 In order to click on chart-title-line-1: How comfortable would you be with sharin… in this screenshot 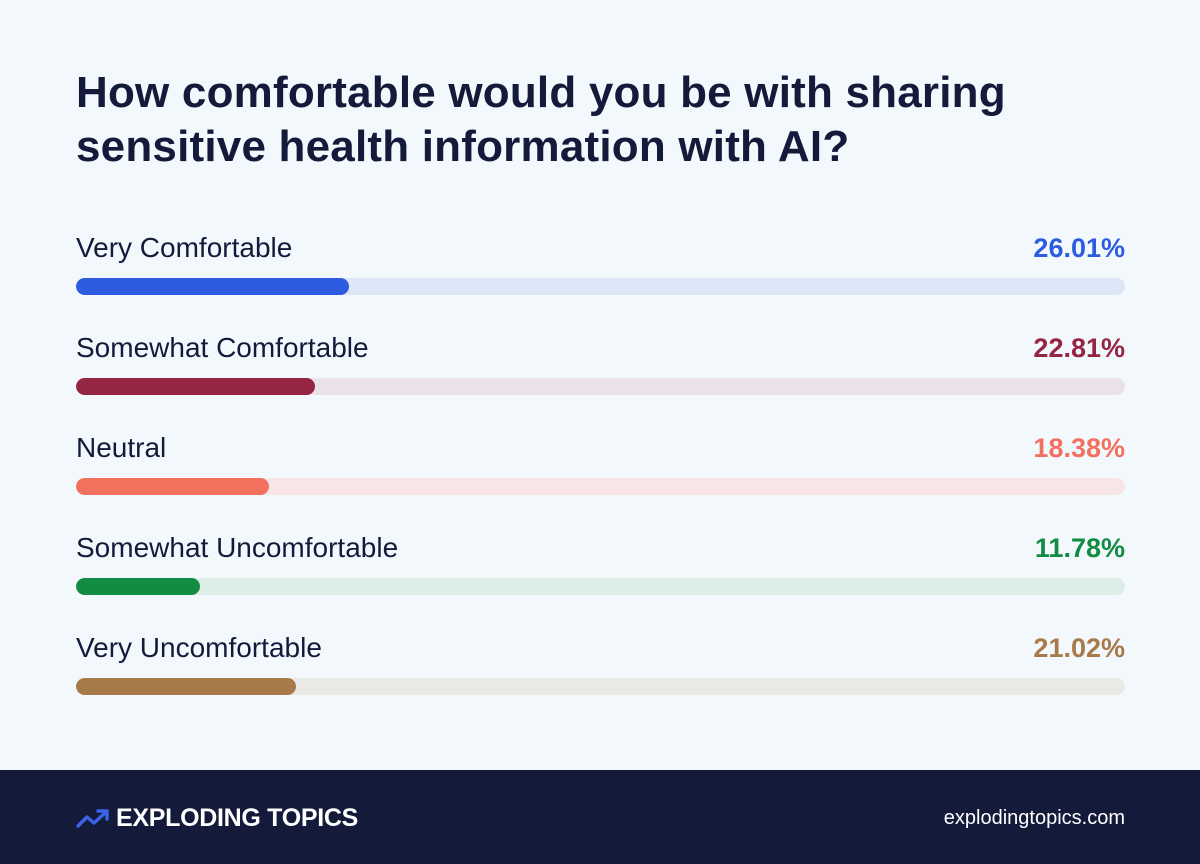, I will do `click(541, 92)`.